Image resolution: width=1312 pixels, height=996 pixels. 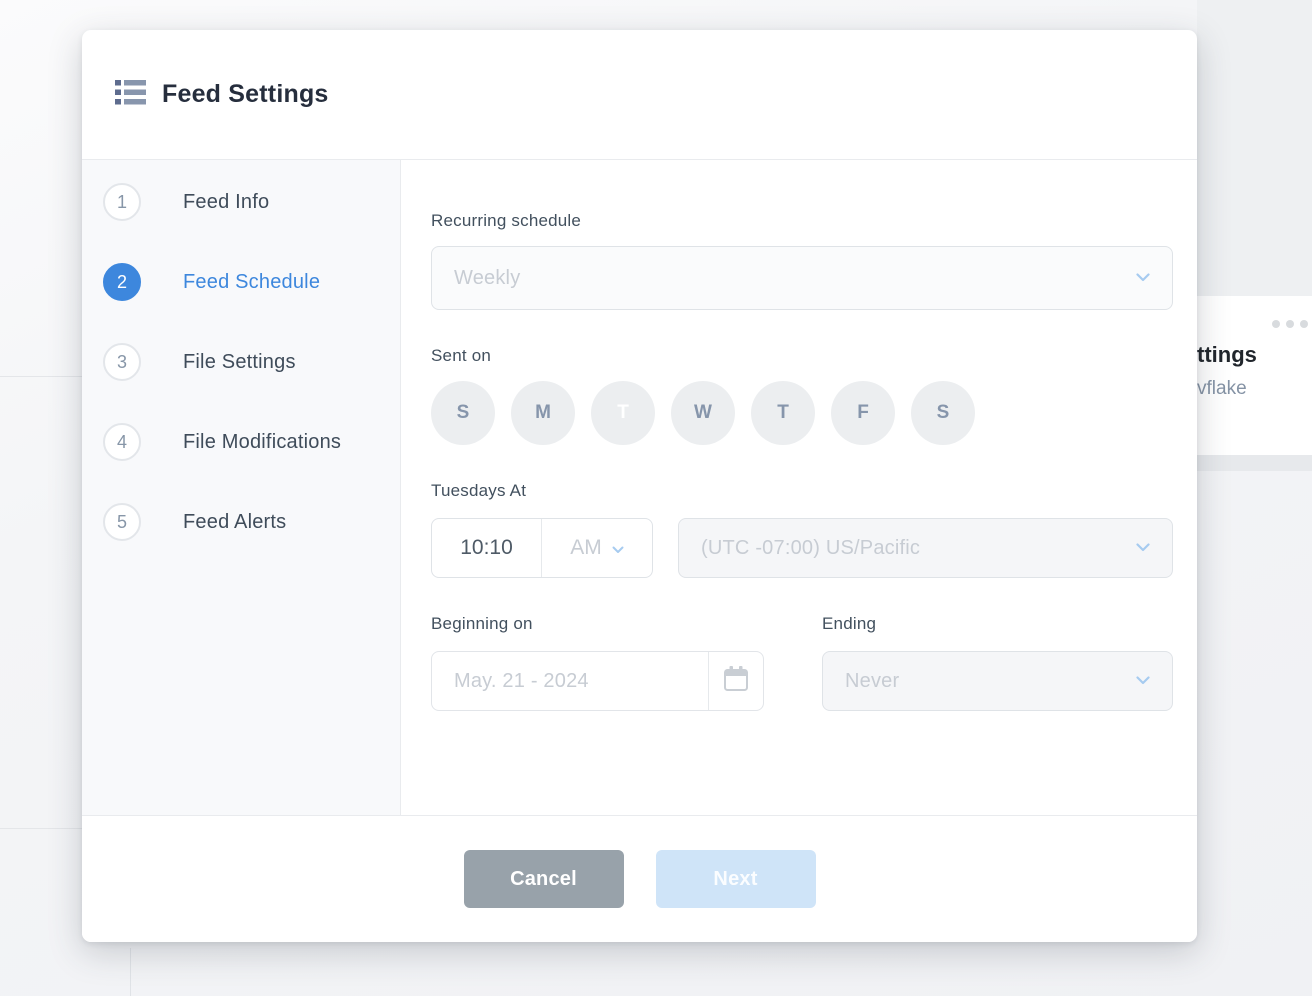 I want to click on step-feed-info: 1 Feed Info, so click(x=251, y=202).